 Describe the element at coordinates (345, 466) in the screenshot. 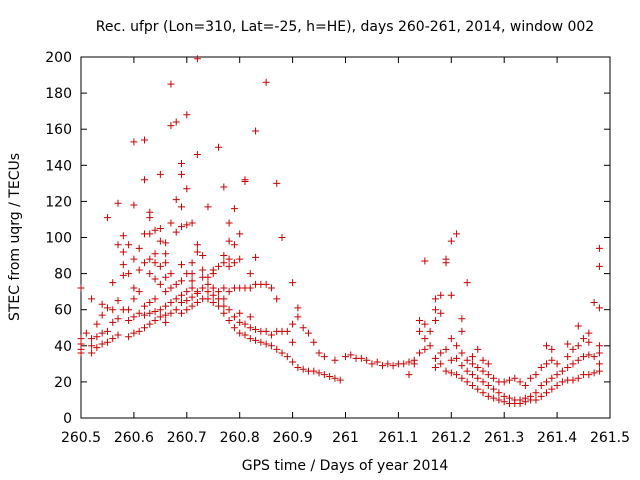

I see `x-axis-label: GPS time / Days of year 2014` at that location.